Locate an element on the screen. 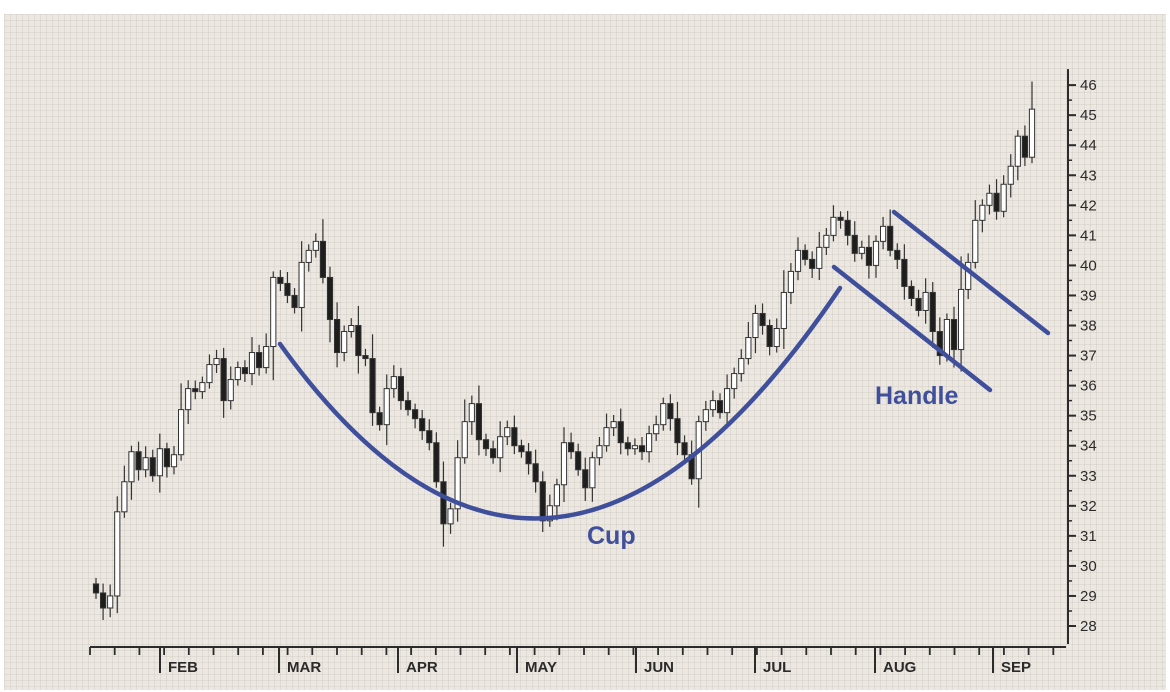  time-axis: FEB MAR APR MAY JUN JUL AUG SEP is located at coordinates (577, 661).